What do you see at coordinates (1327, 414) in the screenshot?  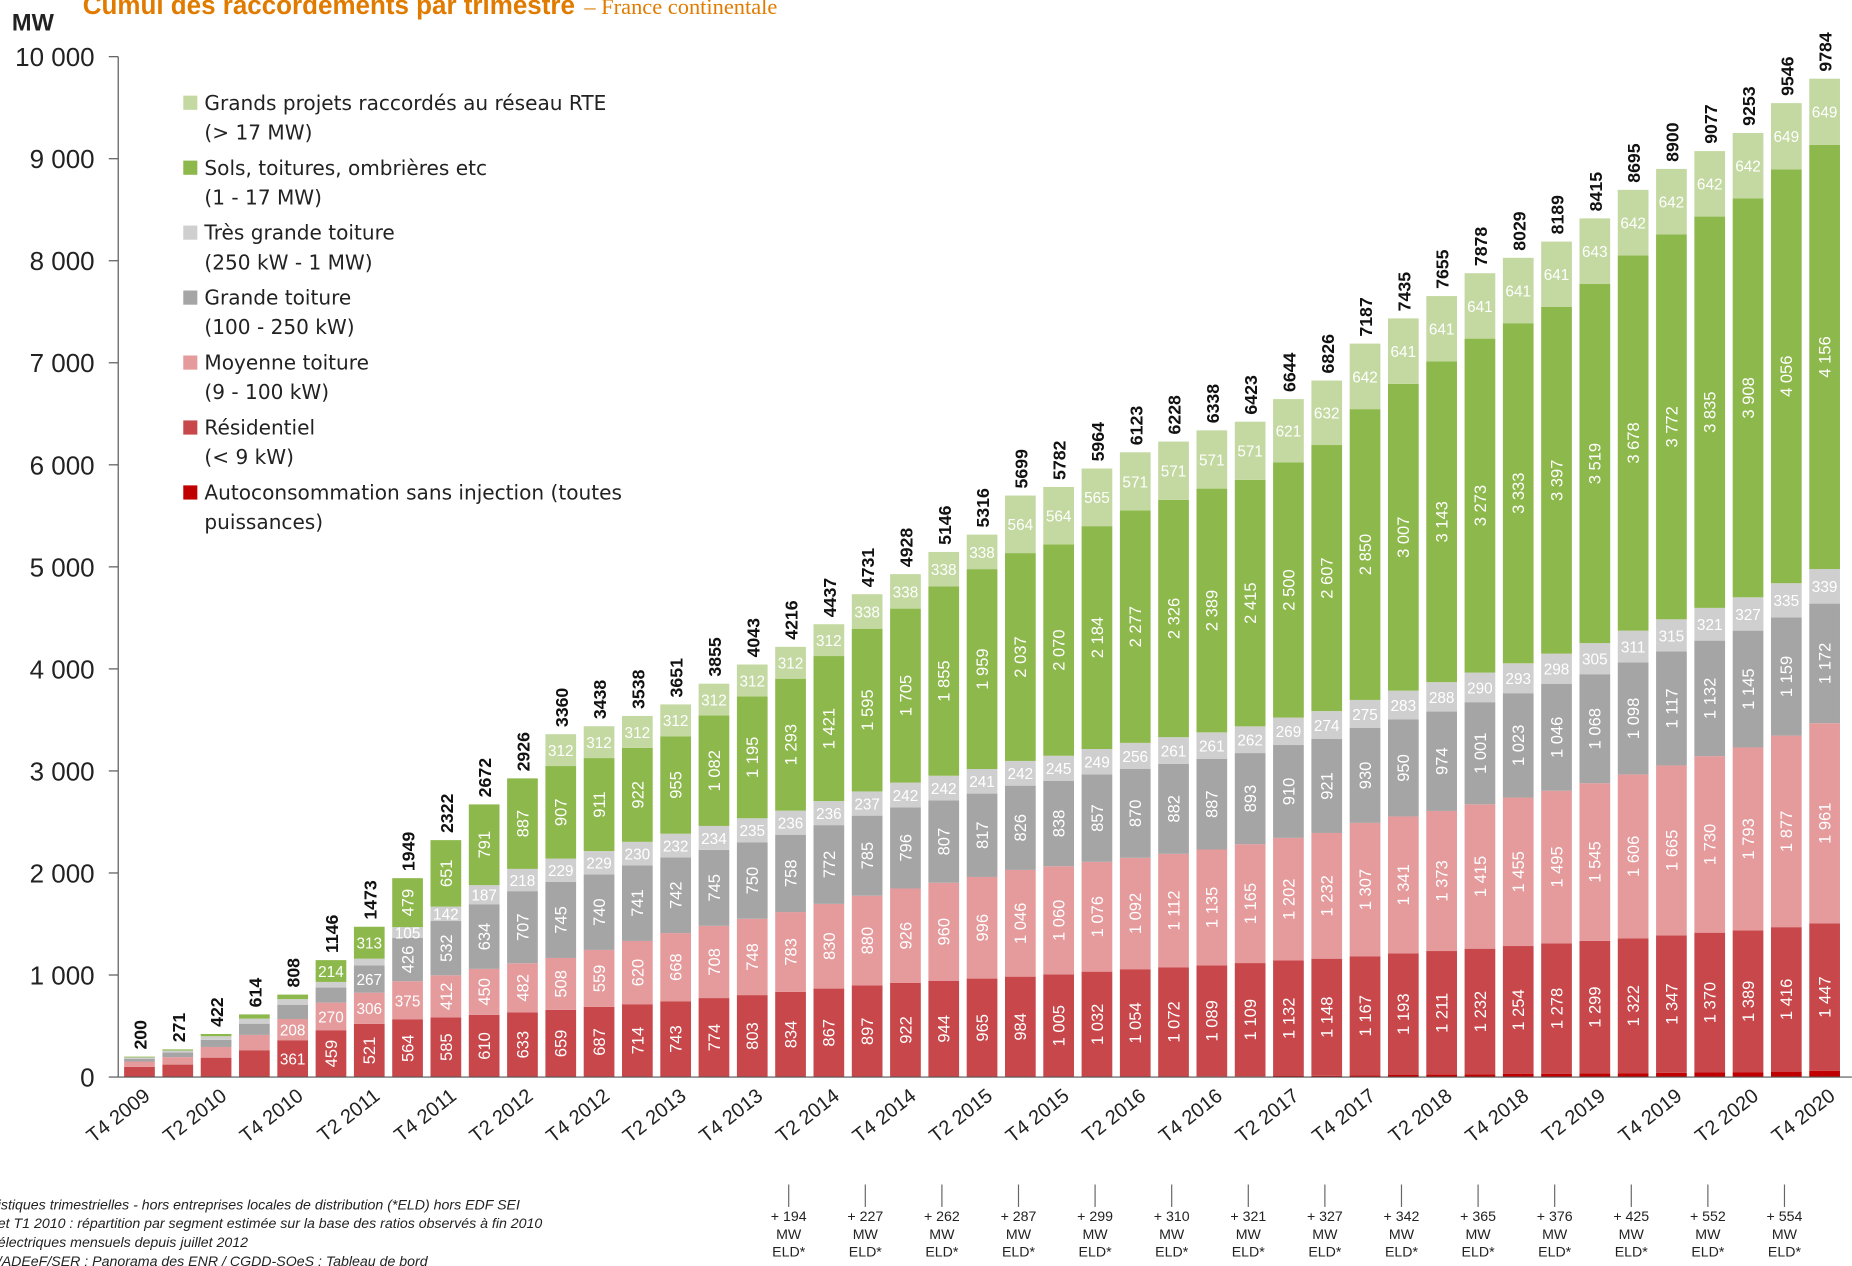 I see `segment-label: 632` at bounding box center [1327, 414].